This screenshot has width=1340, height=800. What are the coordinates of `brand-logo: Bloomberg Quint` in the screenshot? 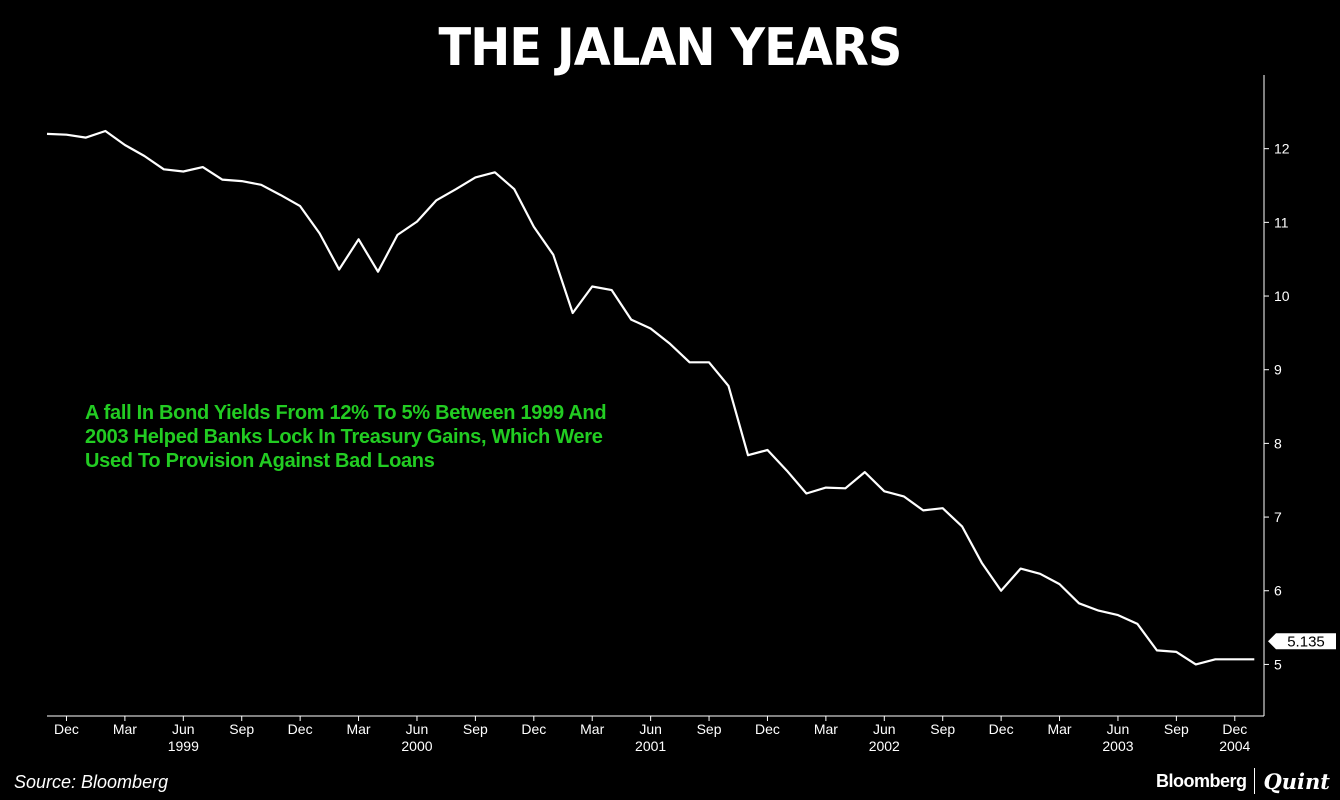 It's located at (1243, 781).